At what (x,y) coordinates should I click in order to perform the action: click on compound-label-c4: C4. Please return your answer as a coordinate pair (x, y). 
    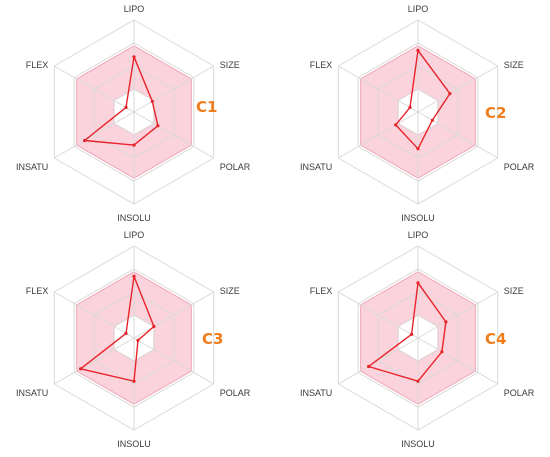
    Looking at the image, I should click on (495, 339).